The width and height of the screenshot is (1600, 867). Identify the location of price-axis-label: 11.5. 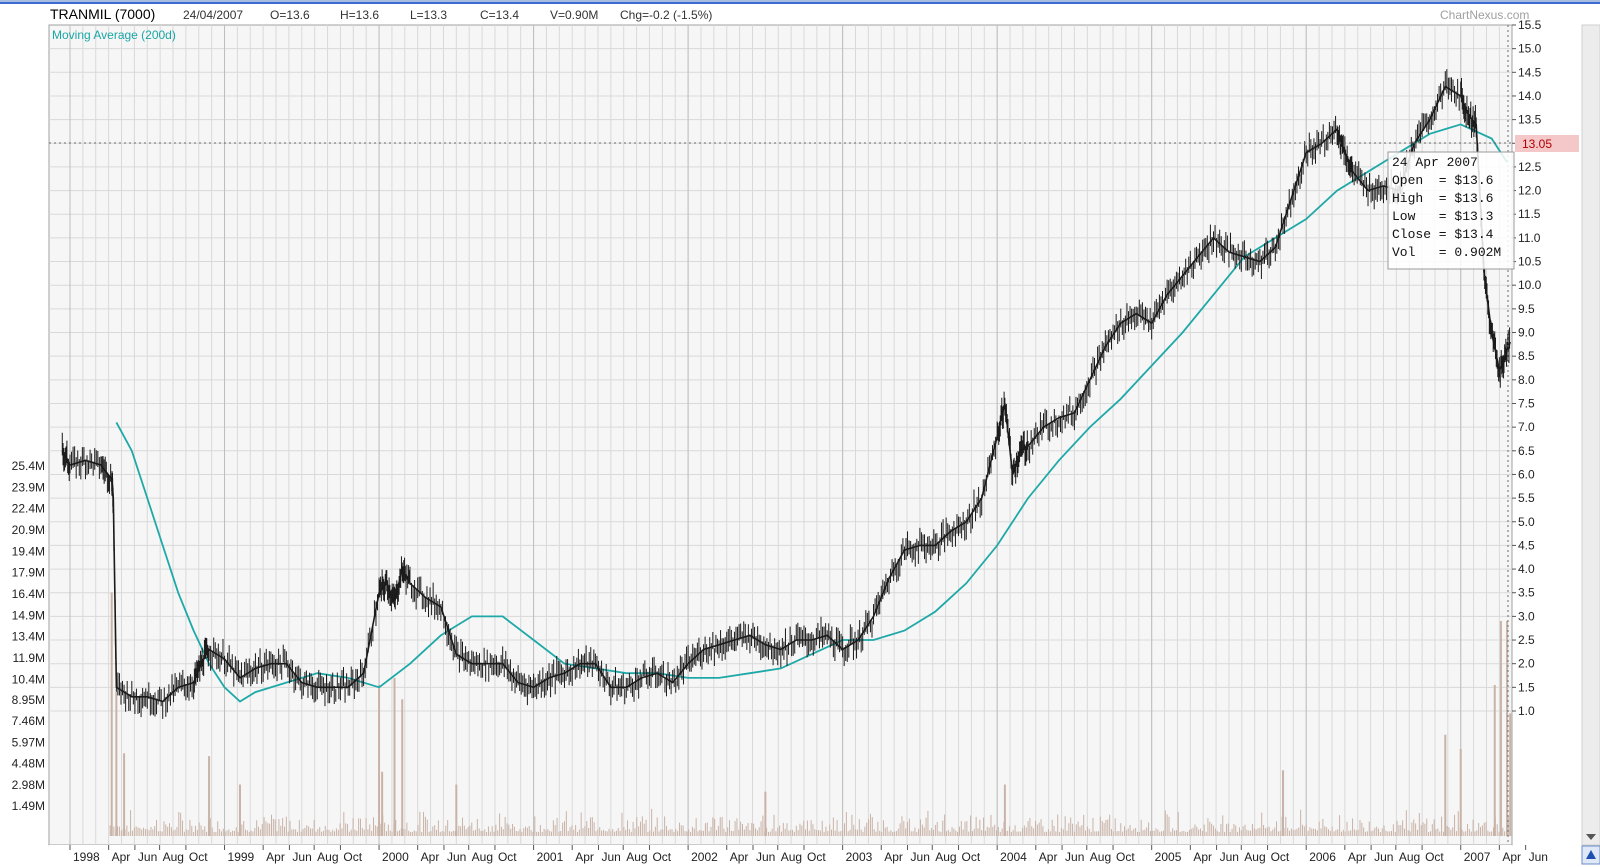
(1529, 214).